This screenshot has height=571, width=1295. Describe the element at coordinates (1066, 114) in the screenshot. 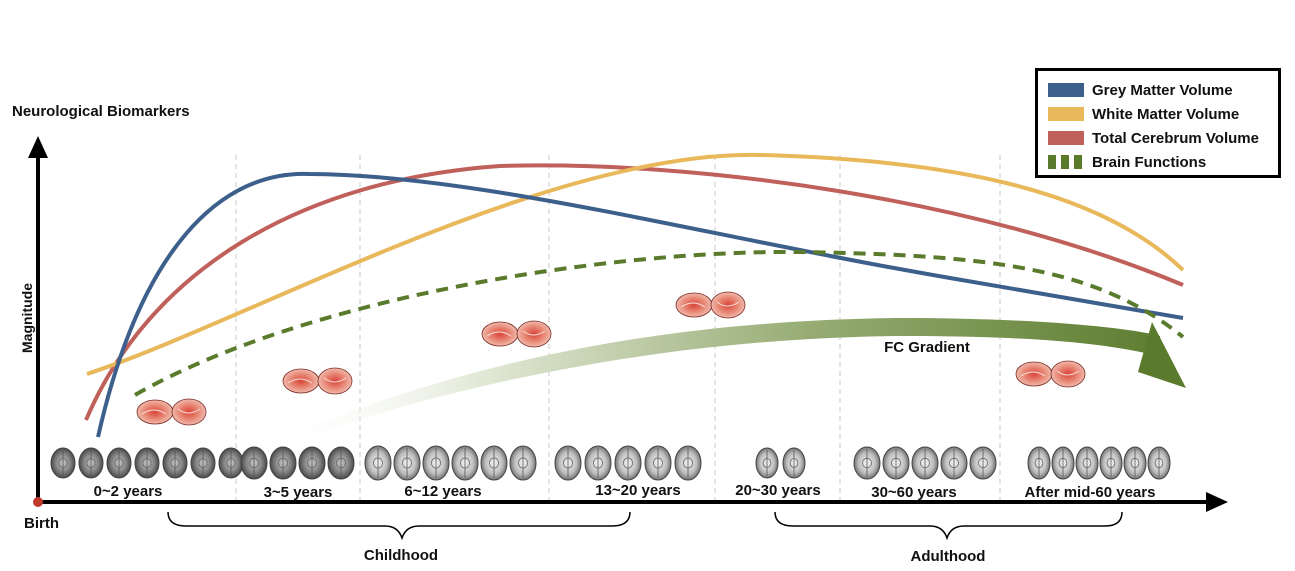

I see `white-matter-swatch` at that location.